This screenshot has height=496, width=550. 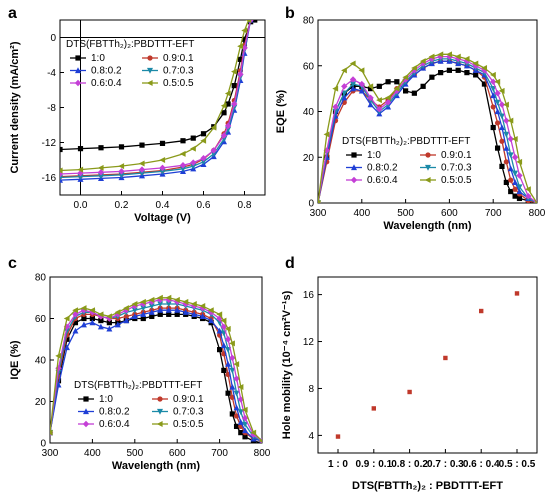 I want to click on panel-a-legend-label-3: 0.7:0.3, so click(x=178, y=71).